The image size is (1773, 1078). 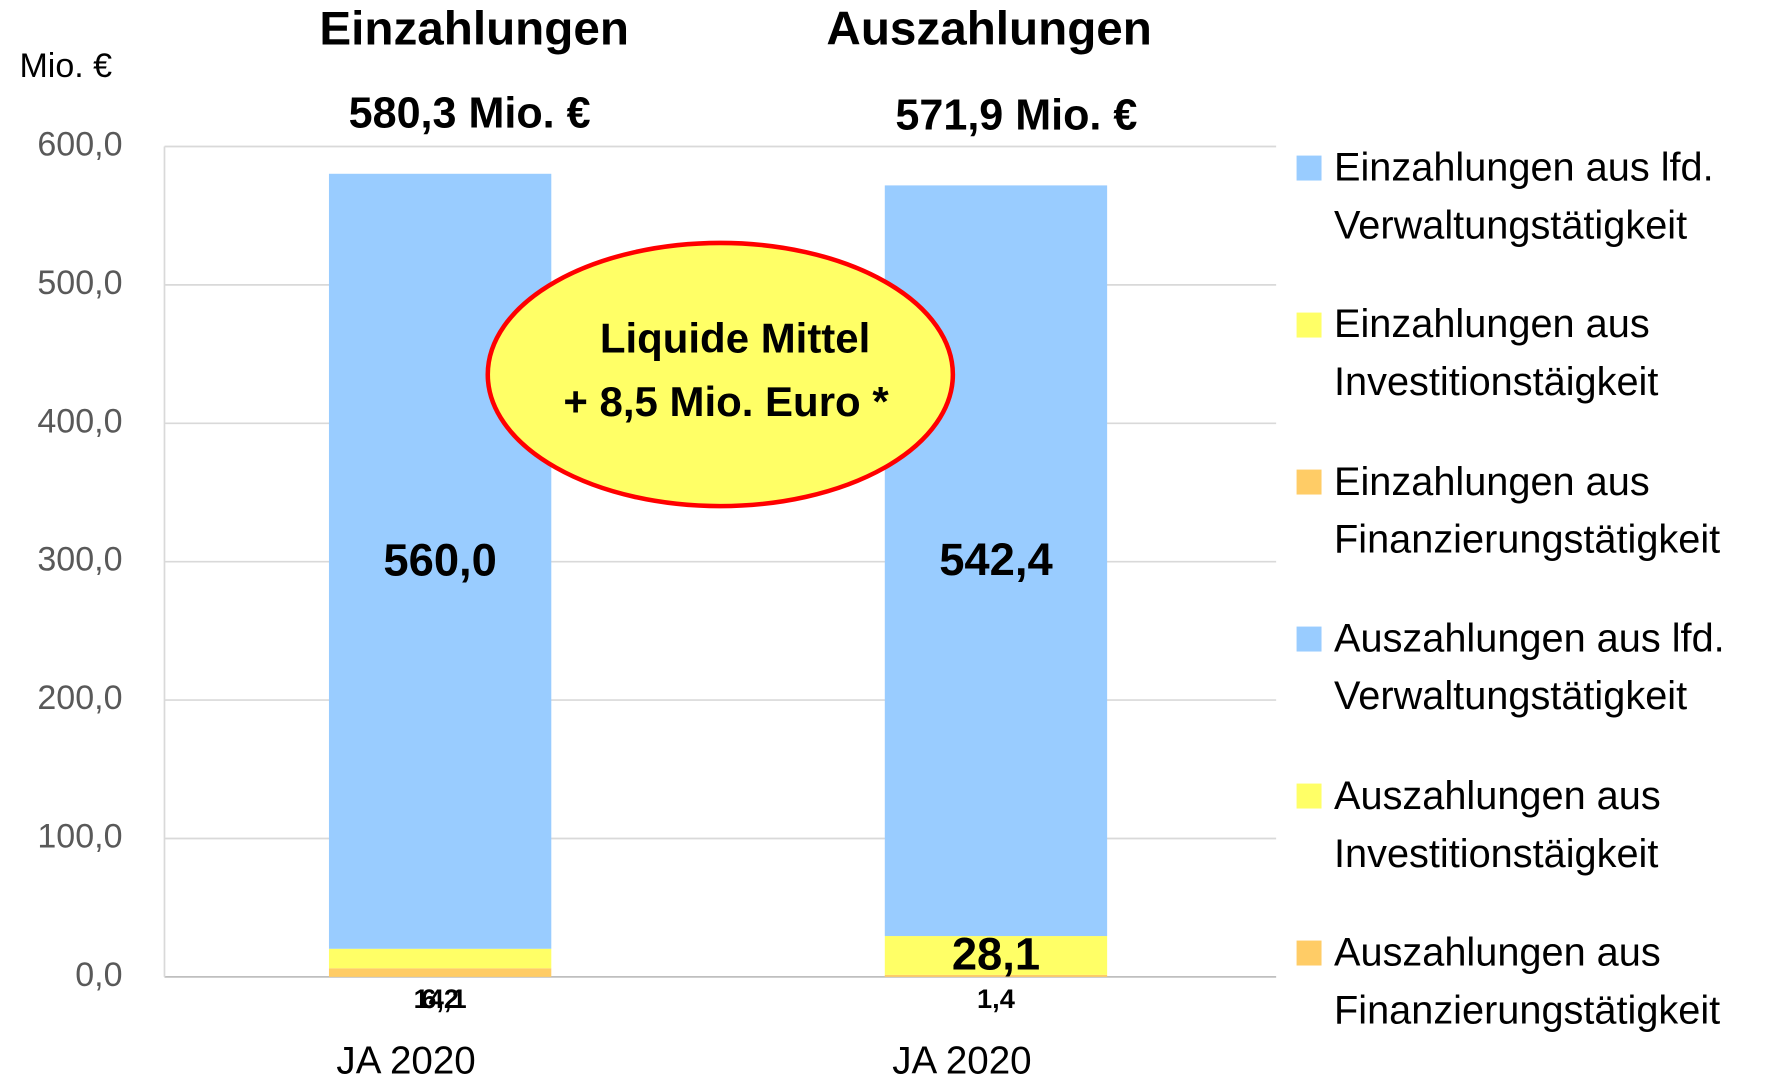 I want to click on y-tick-label: 300,0, so click(x=79, y=560).